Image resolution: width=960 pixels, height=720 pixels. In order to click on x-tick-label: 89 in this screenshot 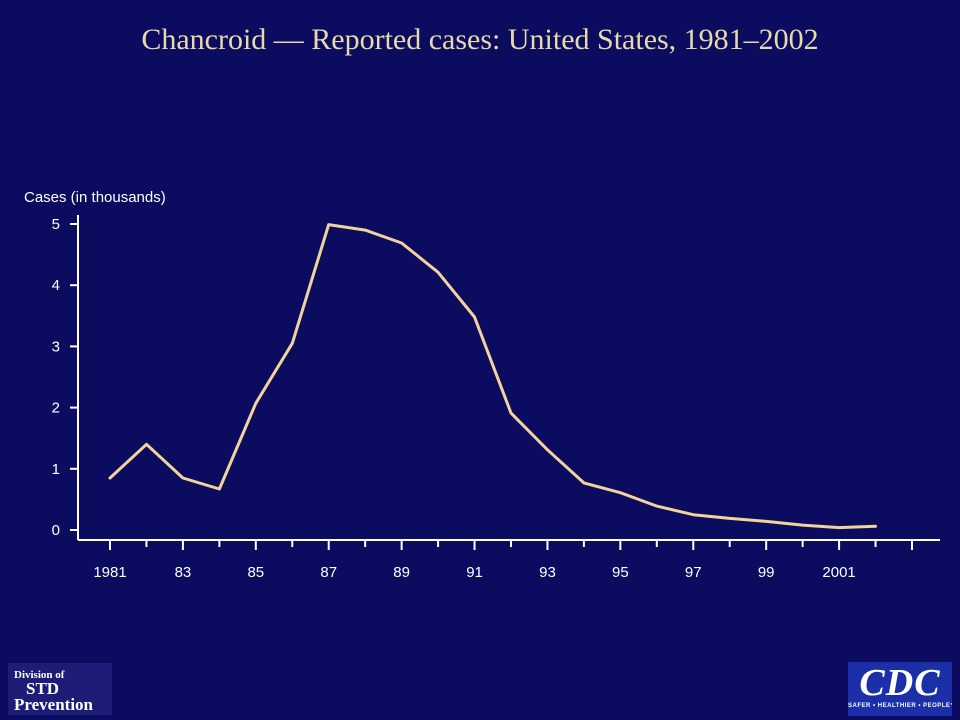, I will do `click(401, 572)`.